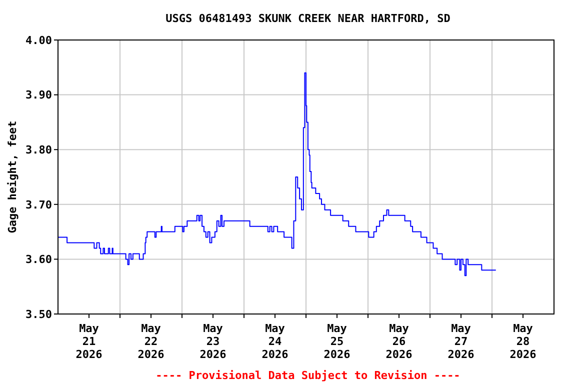 The image size is (576, 384). Describe the element at coordinates (337, 341) in the screenshot. I see `x-tick-label: May 25 2026` at that location.